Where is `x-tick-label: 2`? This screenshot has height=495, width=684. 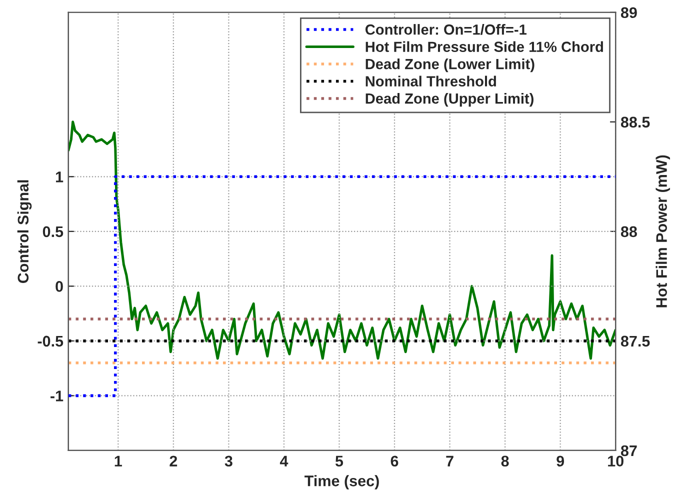 x-tick-label: 2 is located at coordinates (174, 461).